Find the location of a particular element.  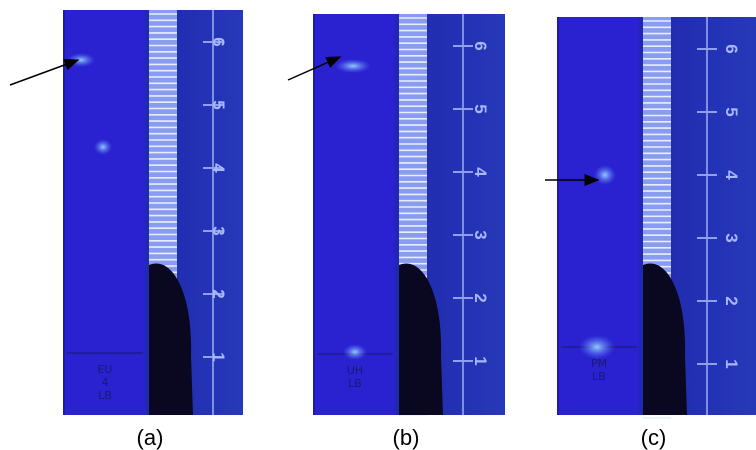

tlc-plate is located at coordinates (105, 212).